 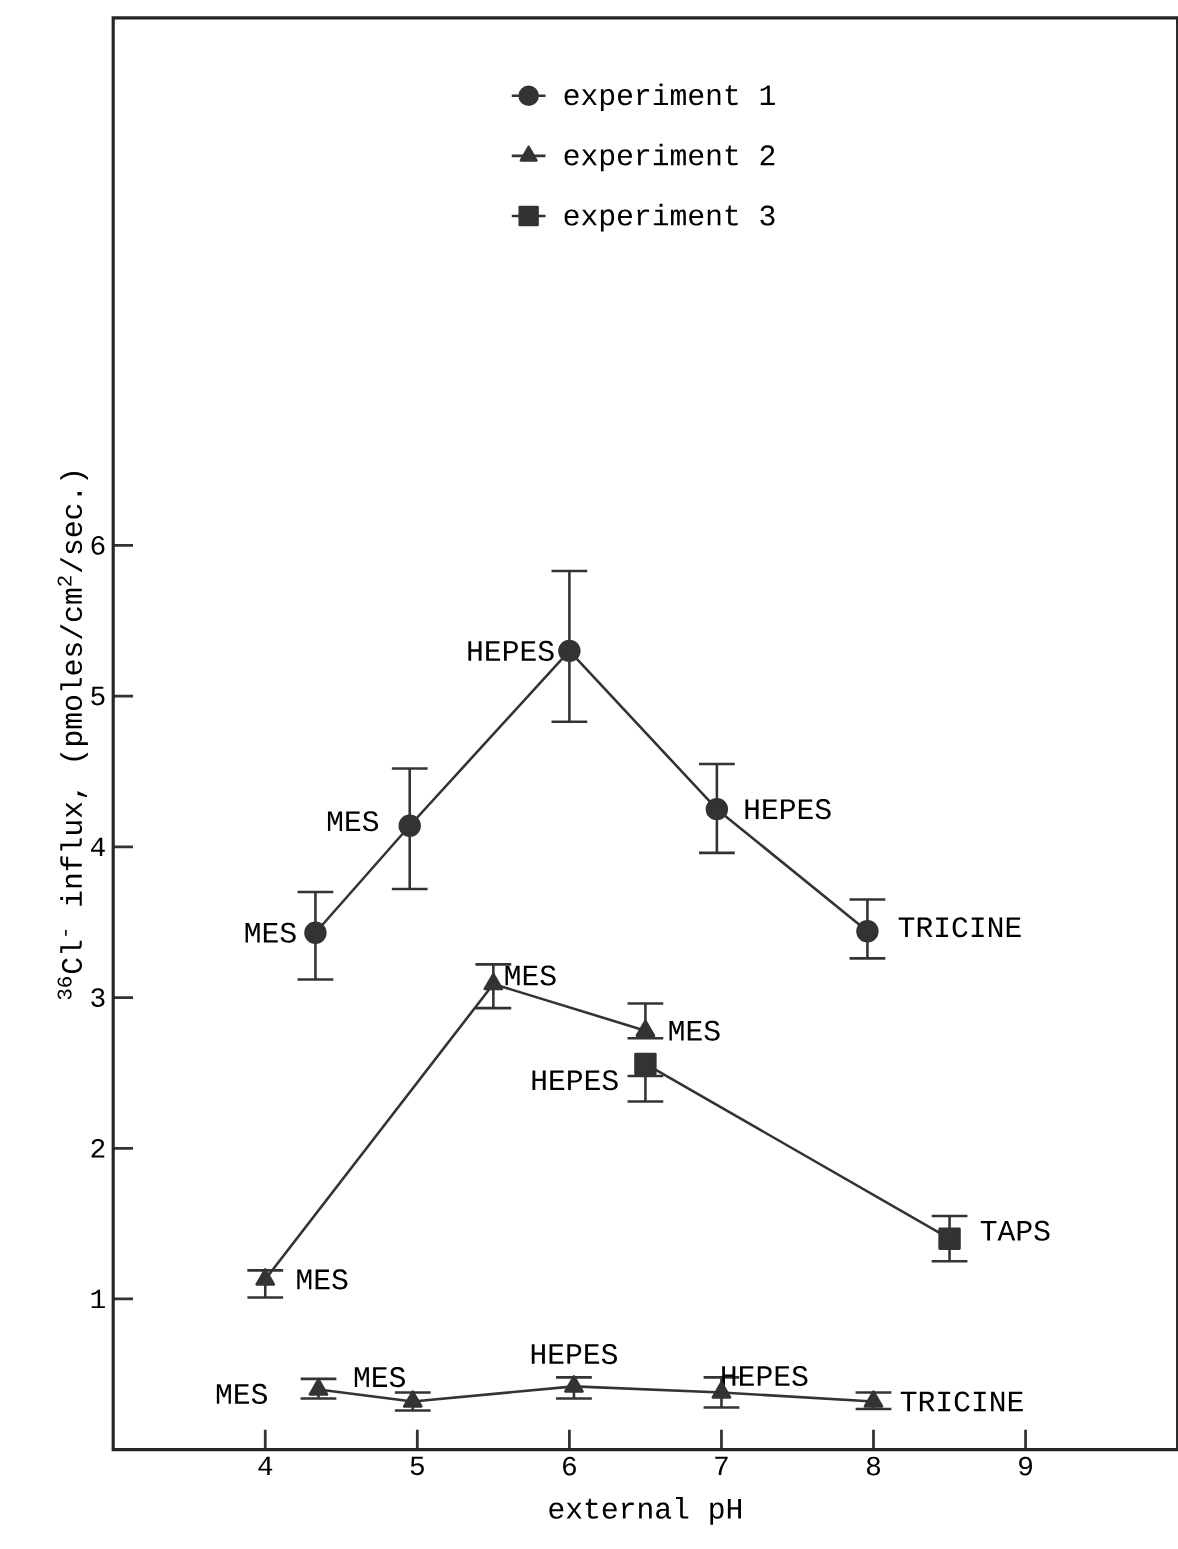 I want to click on x-tick-label: 5, so click(x=417, y=1466).